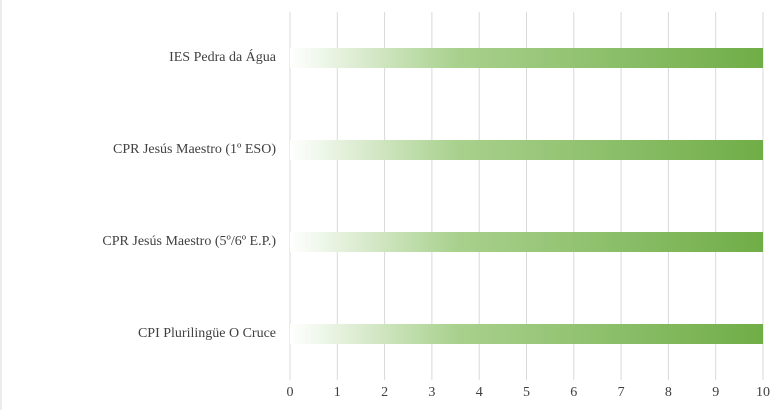 The width and height of the screenshot is (774, 410). What do you see at coordinates (479, 392) in the screenshot?
I see `x-tick-label: 4` at bounding box center [479, 392].